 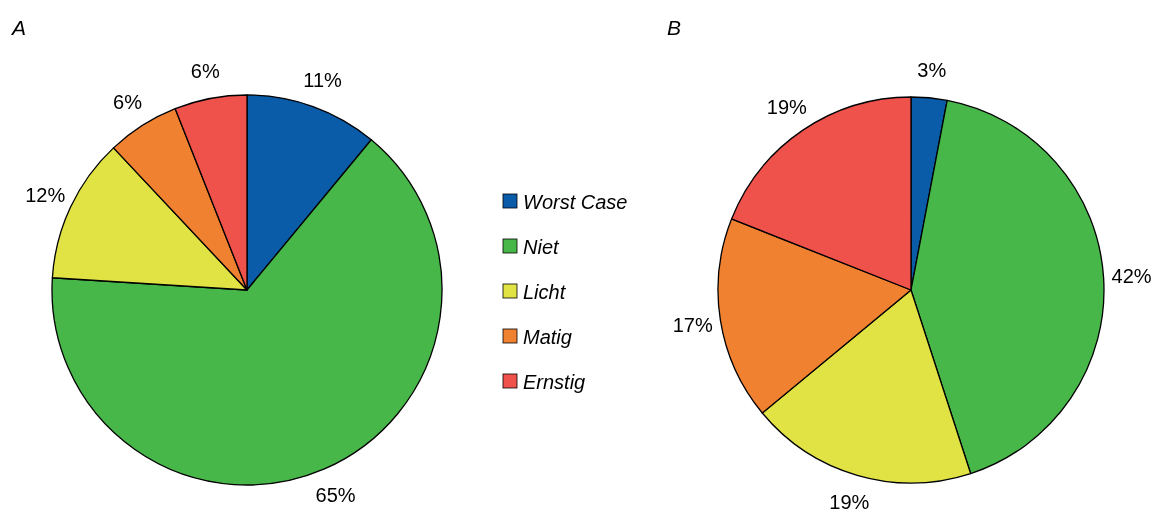 I want to click on legend-label: Licht, so click(x=545, y=292).